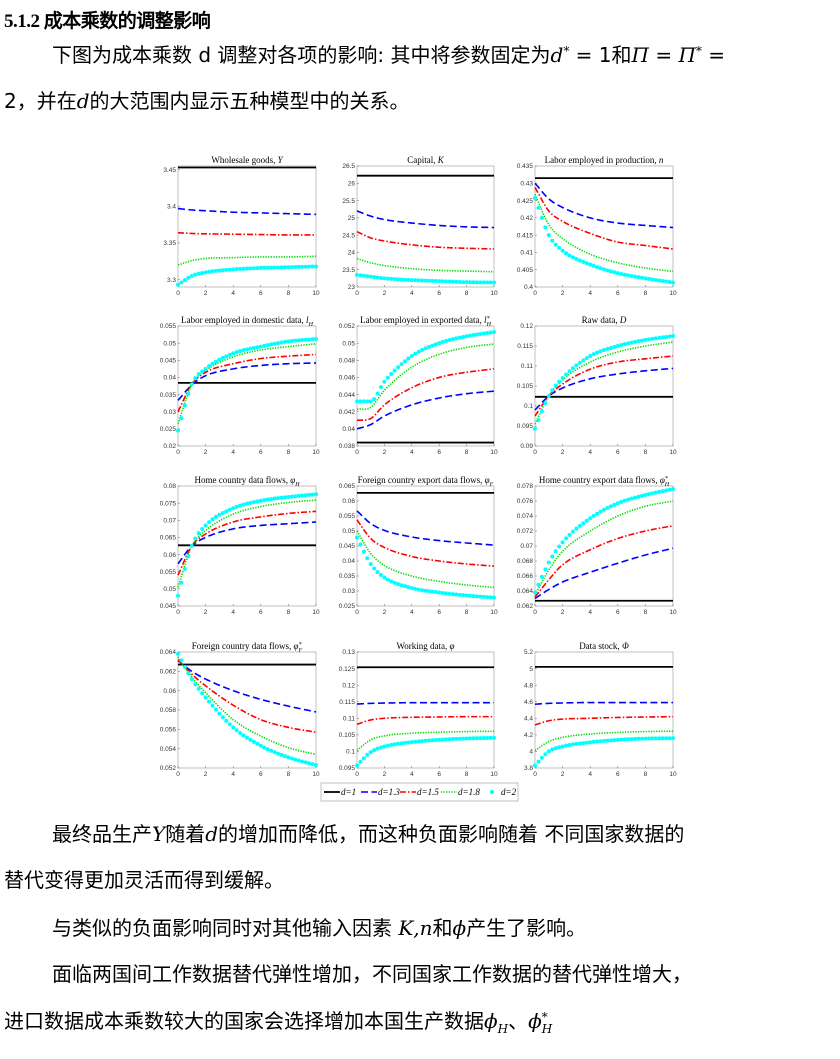 Image resolution: width=840 pixels, height=1059 pixels. What do you see at coordinates (518, 1021) in the screenshot?
I see `text-run: 、` at bounding box center [518, 1021].